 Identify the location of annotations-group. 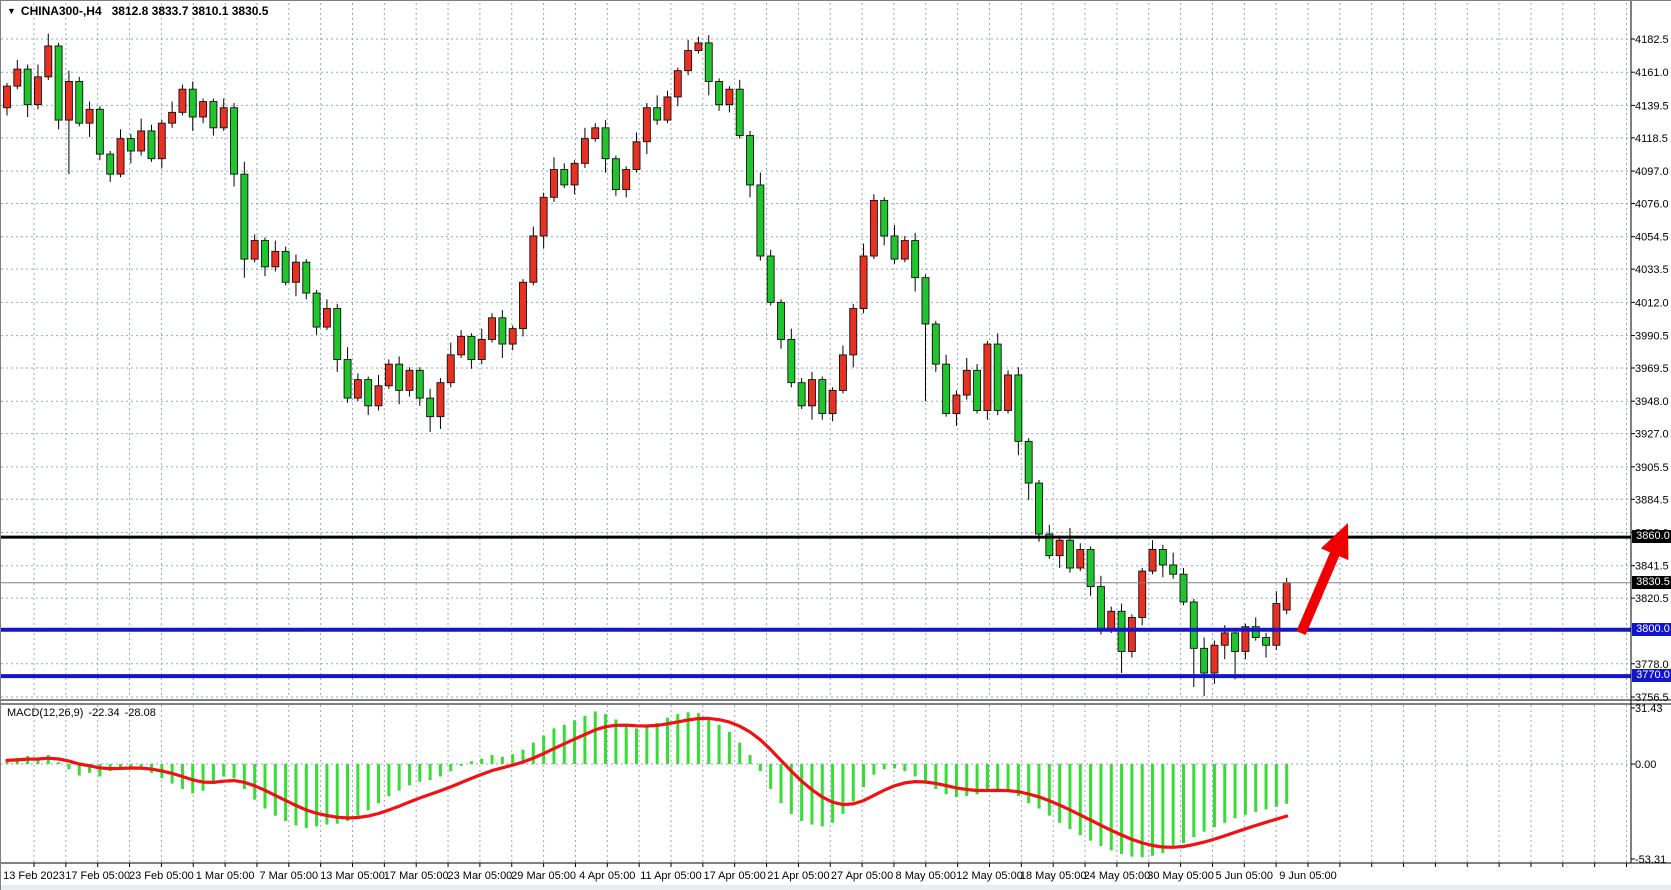
(1322, 579).